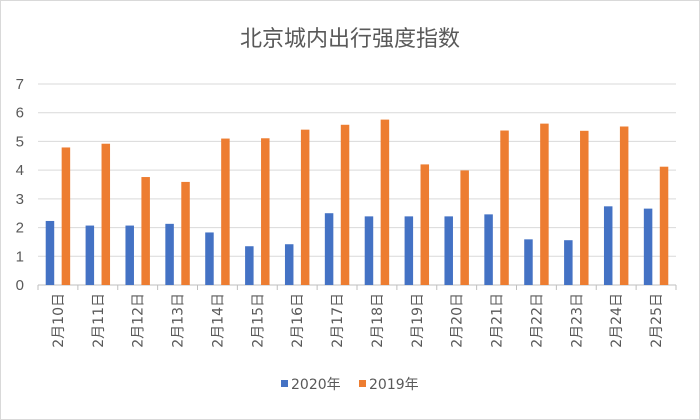 The height and width of the screenshot is (420, 700). What do you see at coordinates (458, 320) in the screenshot?
I see `x-category-label: 2月20日` at bounding box center [458, 320].